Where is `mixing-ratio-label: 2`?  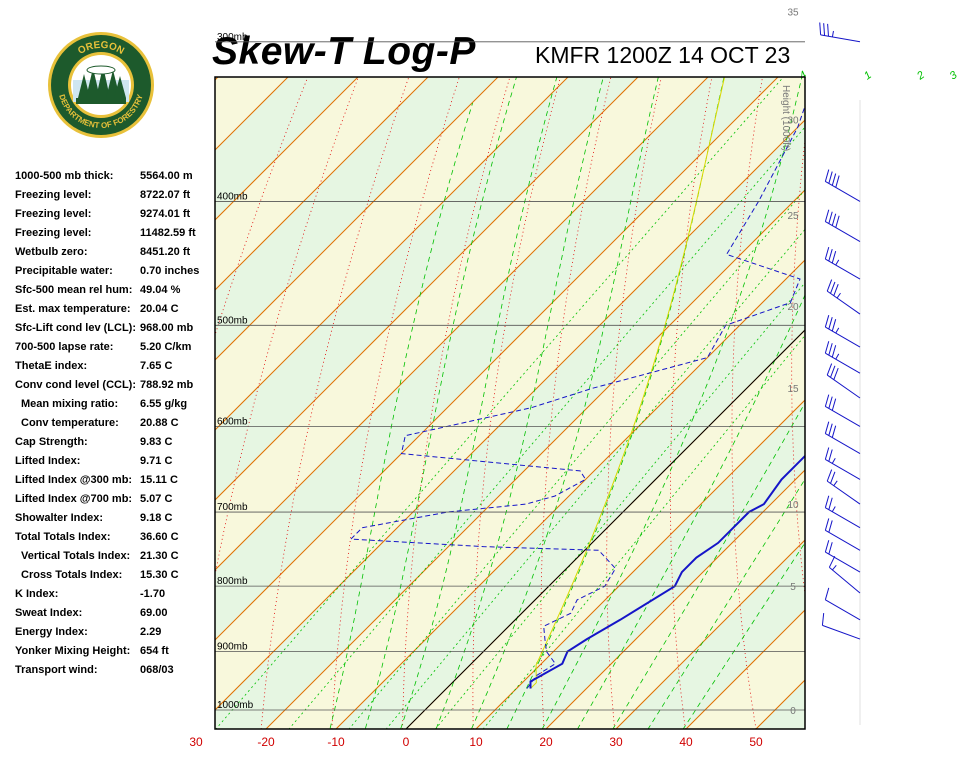 mixing-ratio-label: 2 is located at coordinates (920, 76).